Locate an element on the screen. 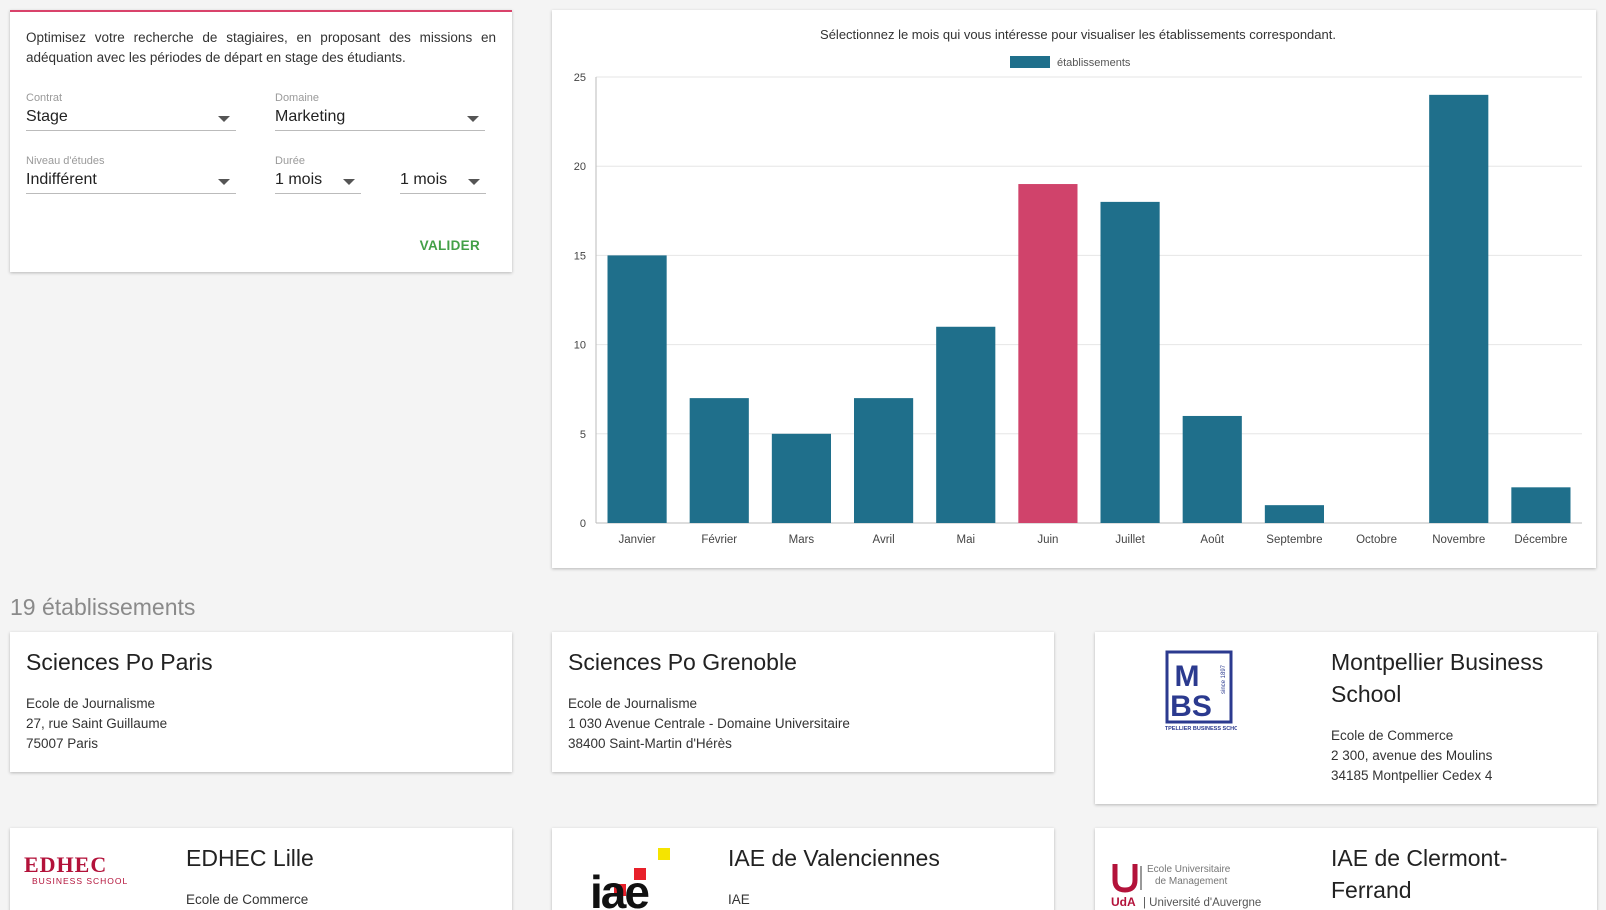 This screenshot has width=1606, height=910. svg-text: Ecole Universitaire is located at coordinates (1189, 869).